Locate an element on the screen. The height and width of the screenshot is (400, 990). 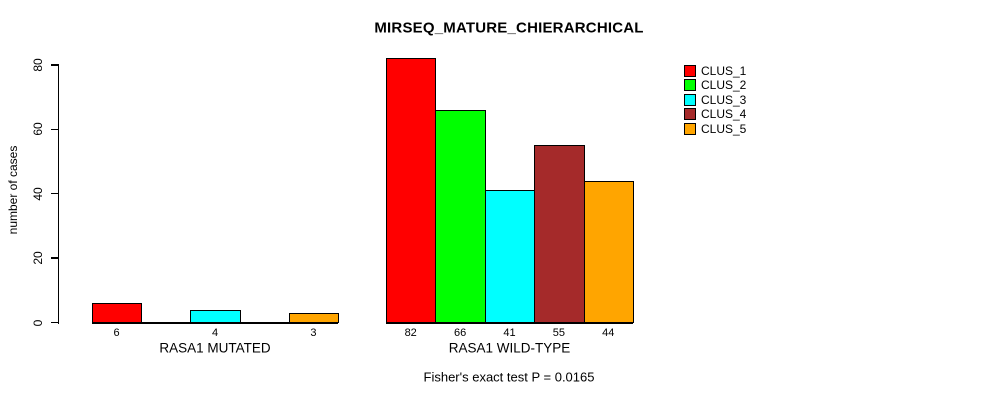
legend-label: CLUS_4 is located at coordinates (724, 114).